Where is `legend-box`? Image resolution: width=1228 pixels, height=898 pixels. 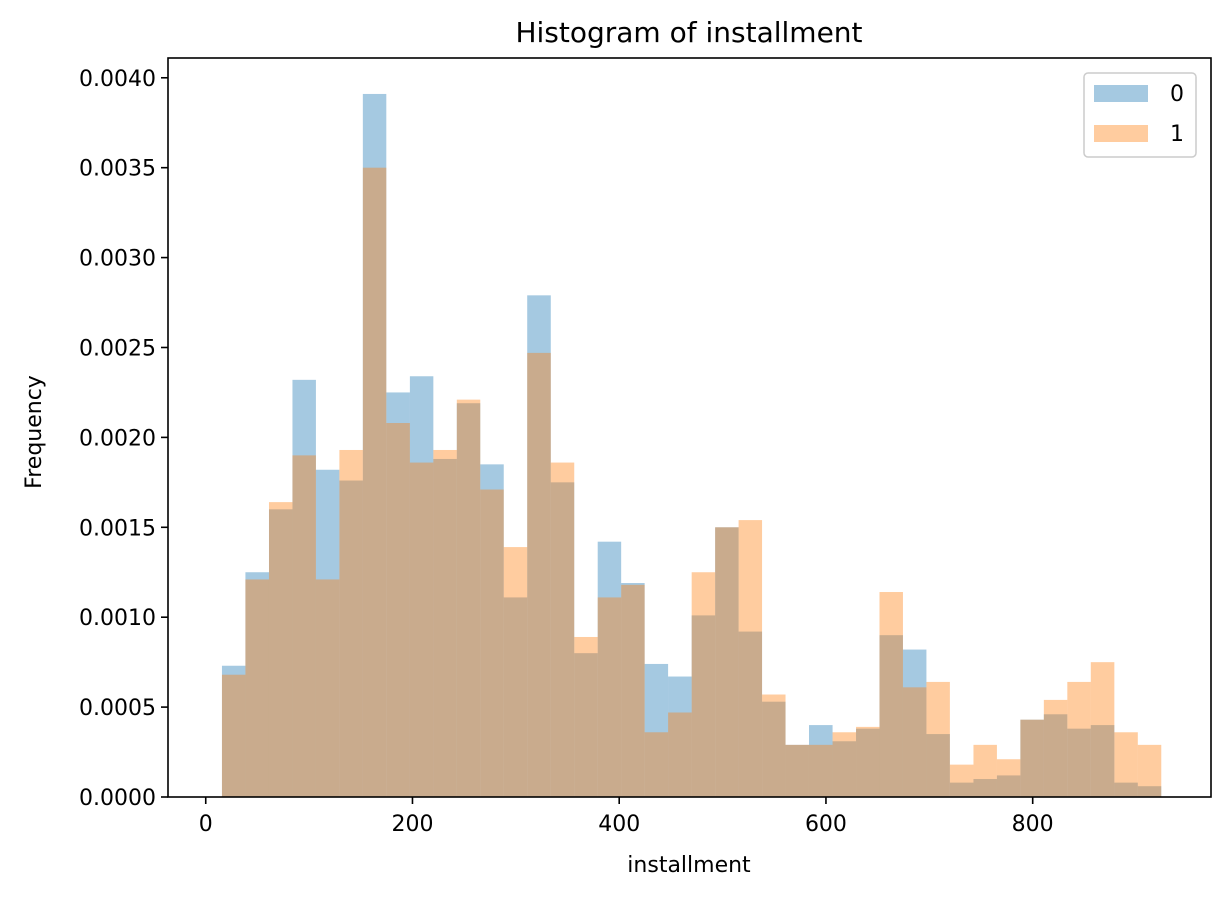
legend-box is located at coordinates (1140, 115).